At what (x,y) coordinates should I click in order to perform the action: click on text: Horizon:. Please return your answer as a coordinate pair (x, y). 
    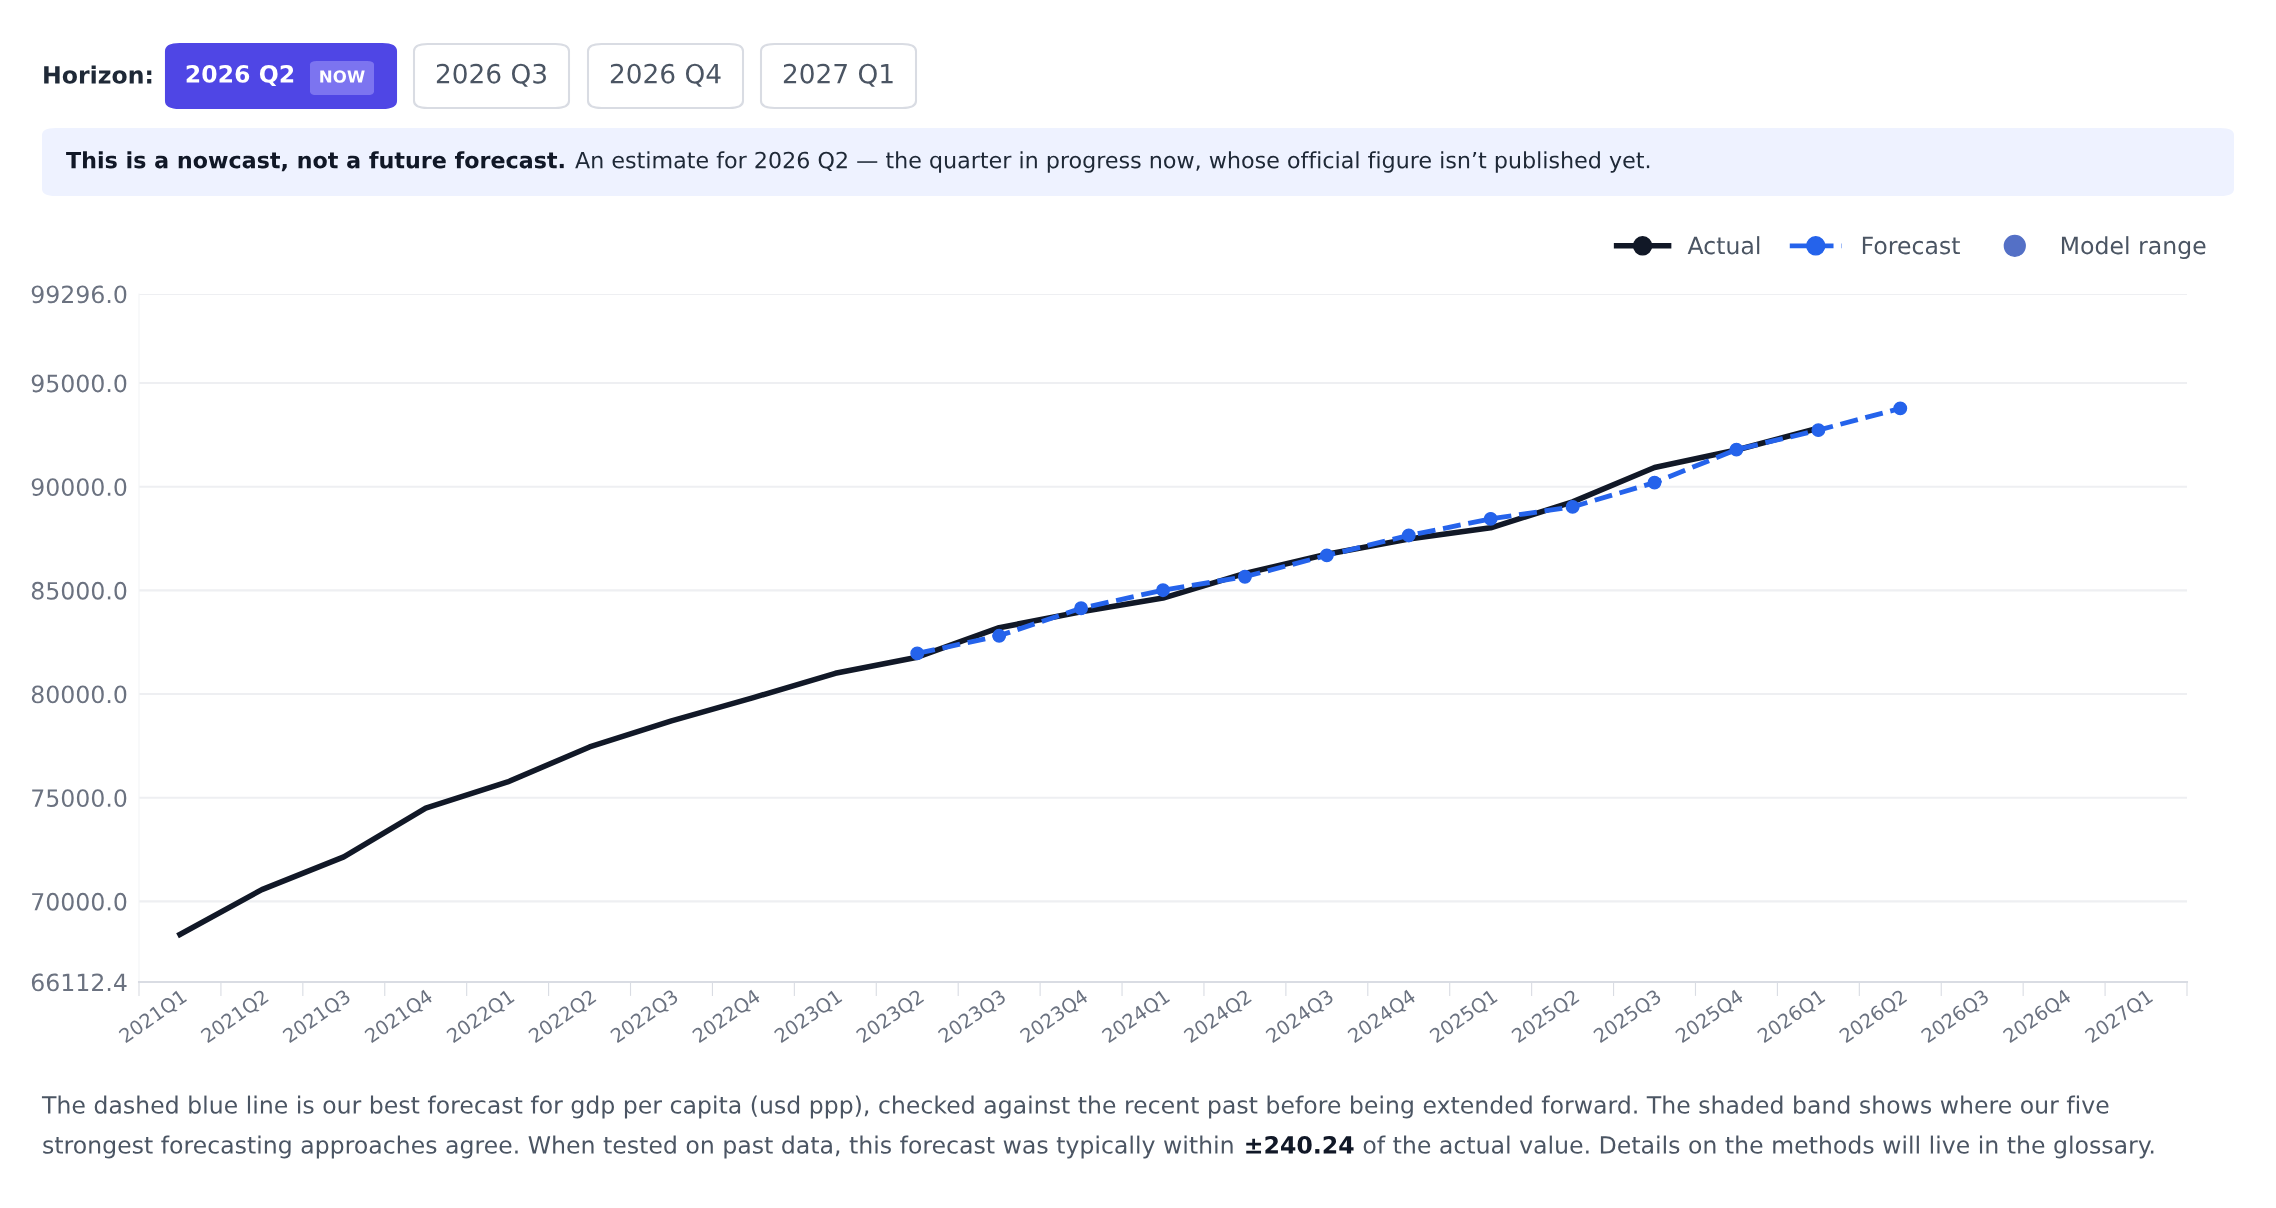
    Looking at the image, I should click on (98, 74).